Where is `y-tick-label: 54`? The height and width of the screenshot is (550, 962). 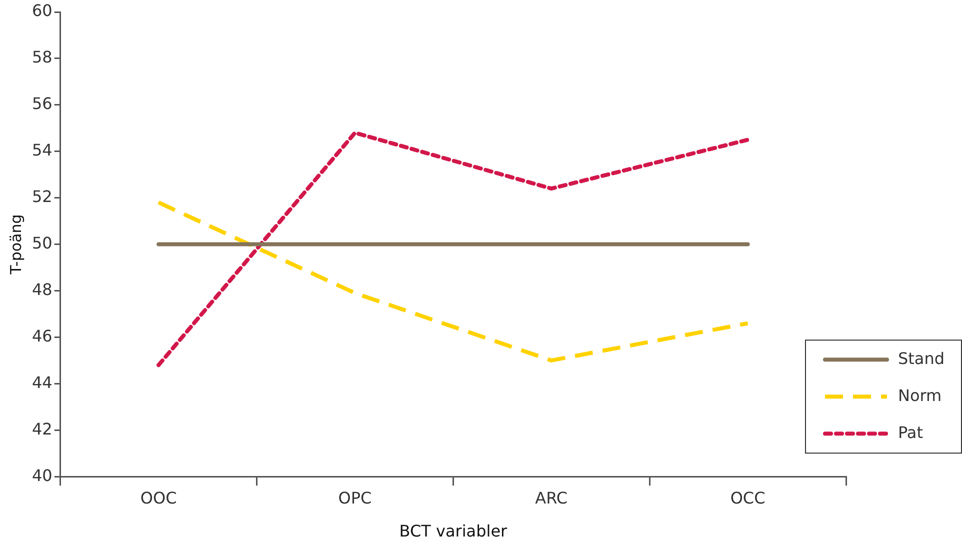
y-tick-label: 54 is located at coordinates (42, 150).